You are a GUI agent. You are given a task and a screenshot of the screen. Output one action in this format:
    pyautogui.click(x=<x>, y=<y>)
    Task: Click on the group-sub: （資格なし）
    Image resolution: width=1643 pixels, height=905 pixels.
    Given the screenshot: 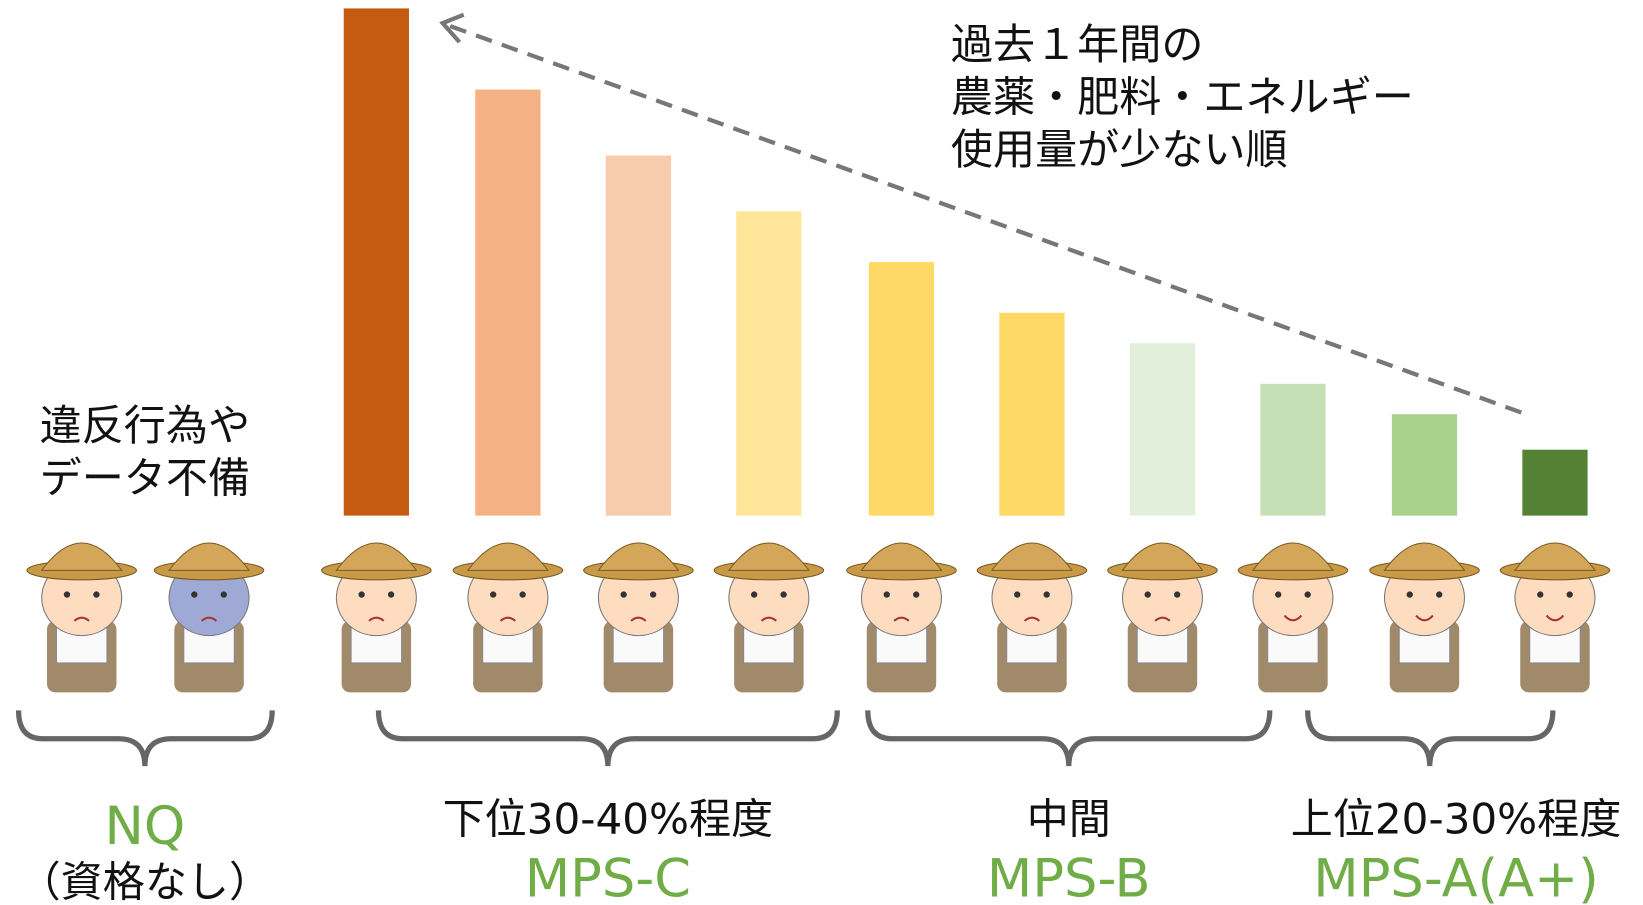 What is the action you would take?
    pyautogui.click(x=145, y=881)
    